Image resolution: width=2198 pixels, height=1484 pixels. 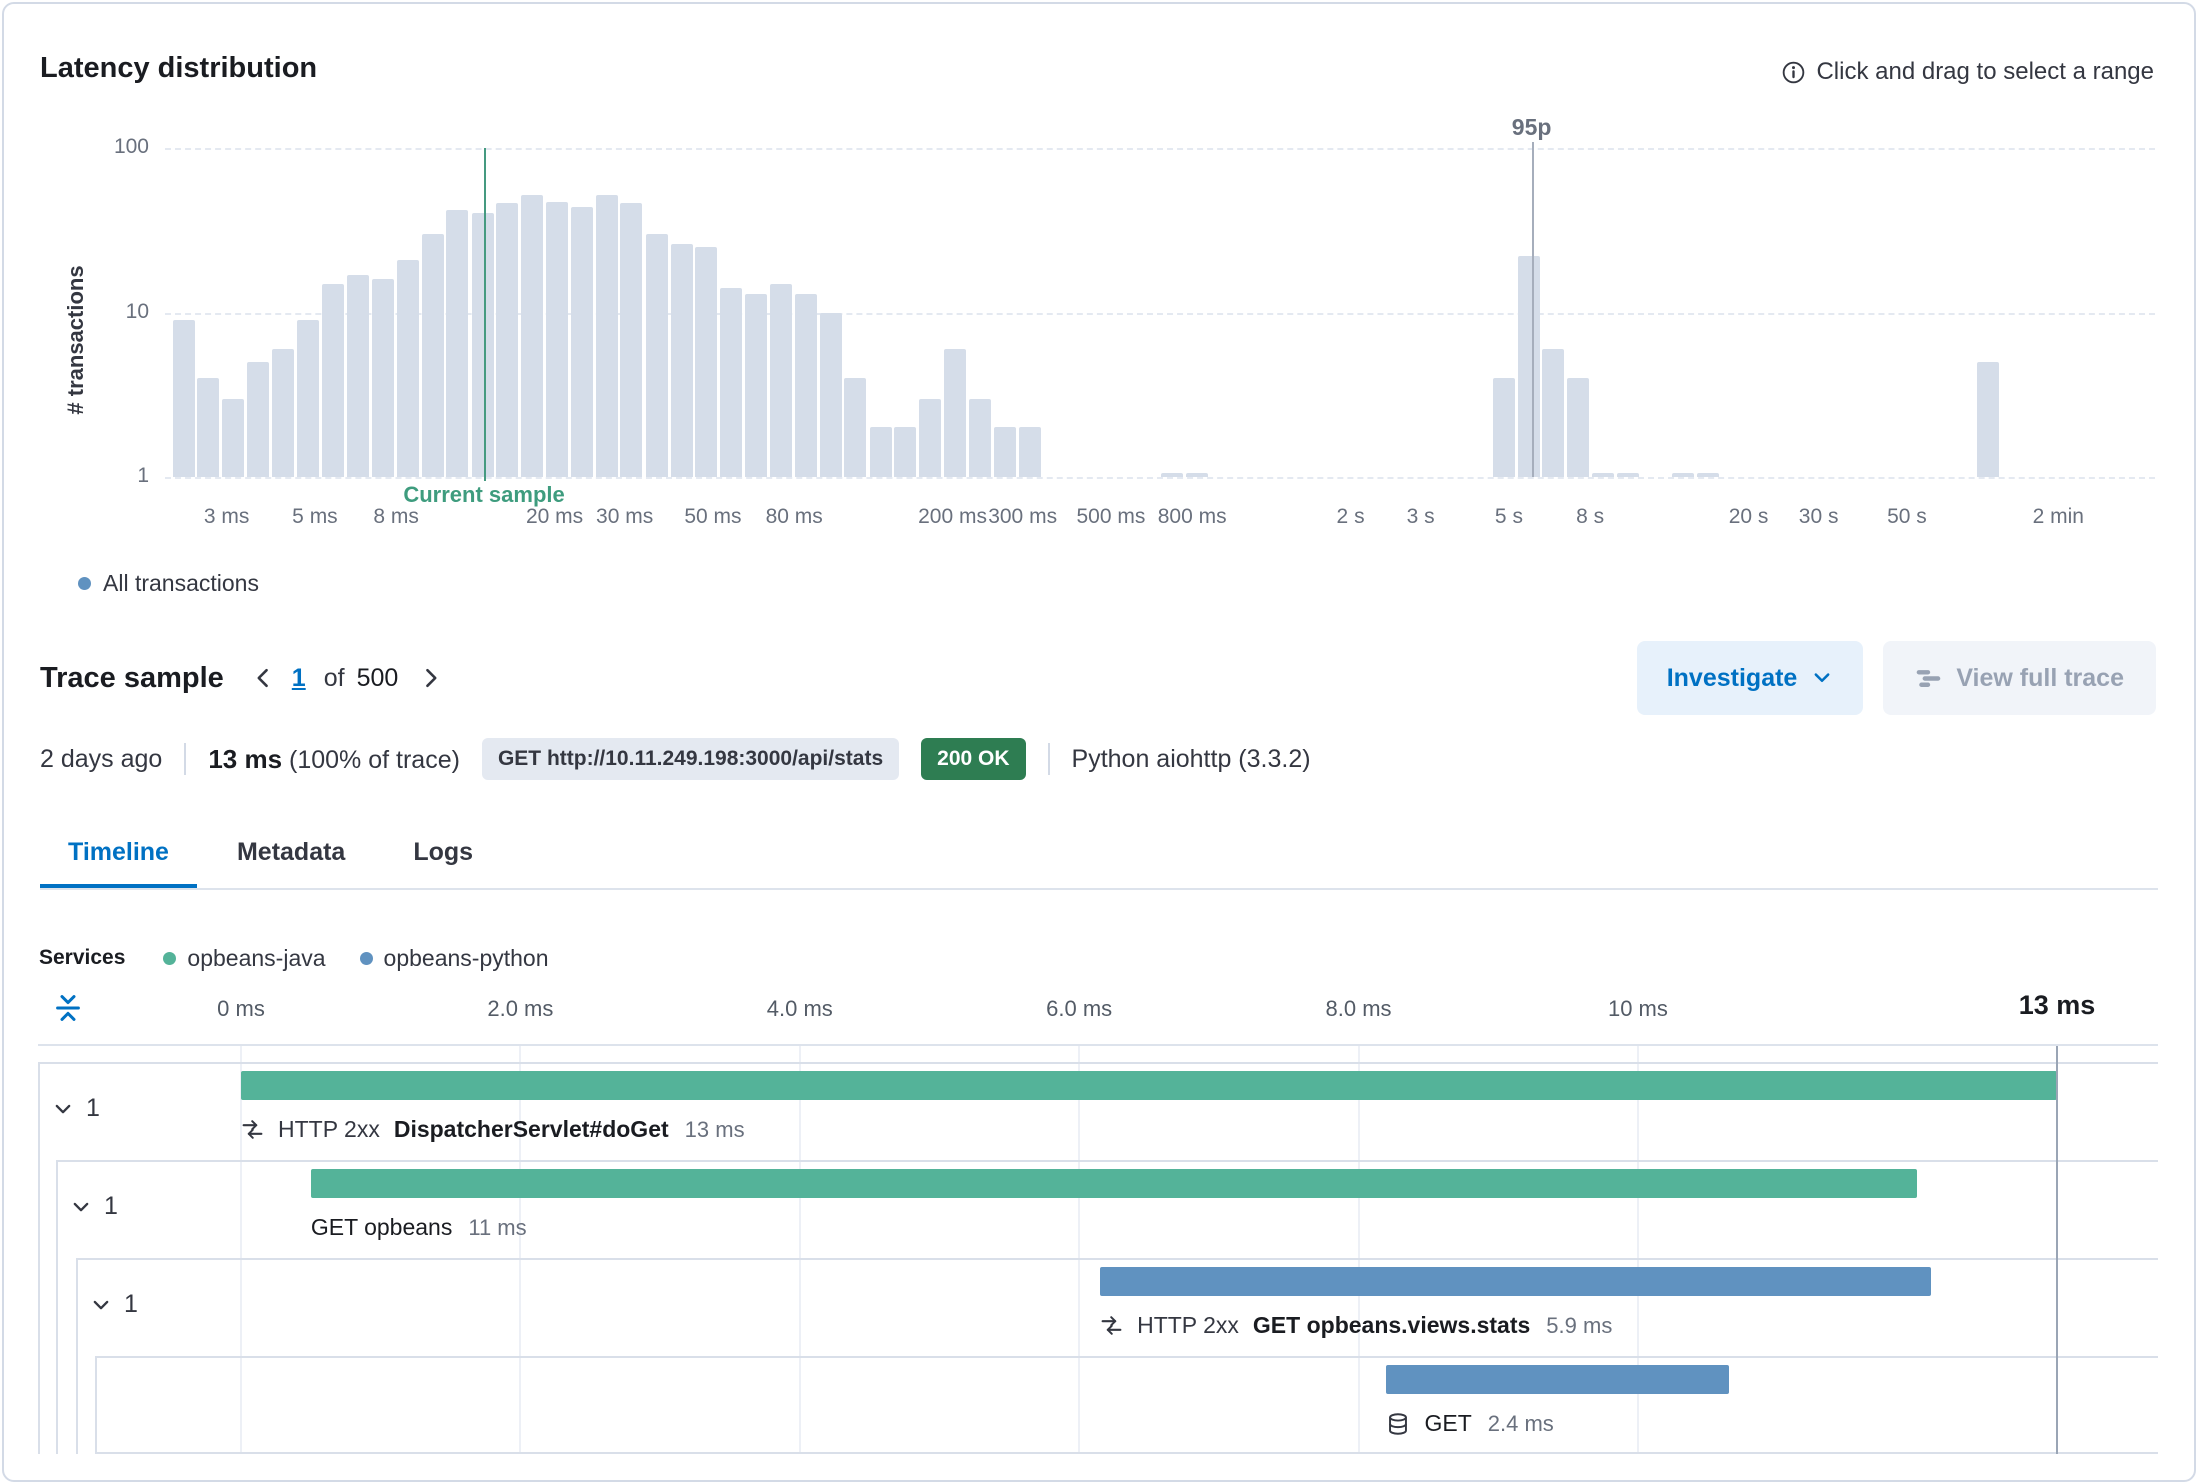 I want to click on timeline-tick-label: 4.0 ms, so click(x=799, y=1008).